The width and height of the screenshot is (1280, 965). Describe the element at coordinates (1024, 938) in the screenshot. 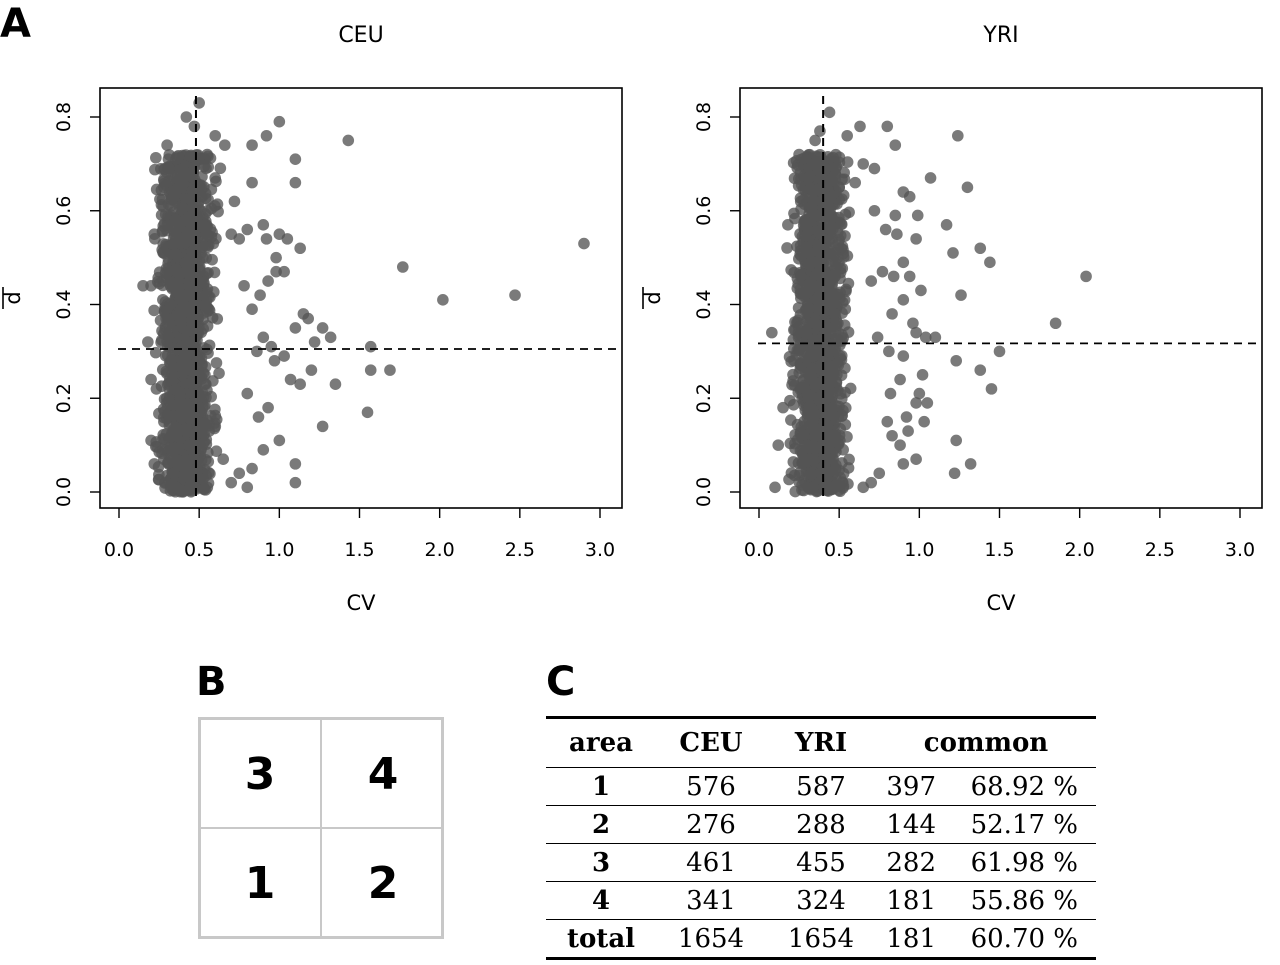

I see `cell-common-pct: 60.70 %` at that location.